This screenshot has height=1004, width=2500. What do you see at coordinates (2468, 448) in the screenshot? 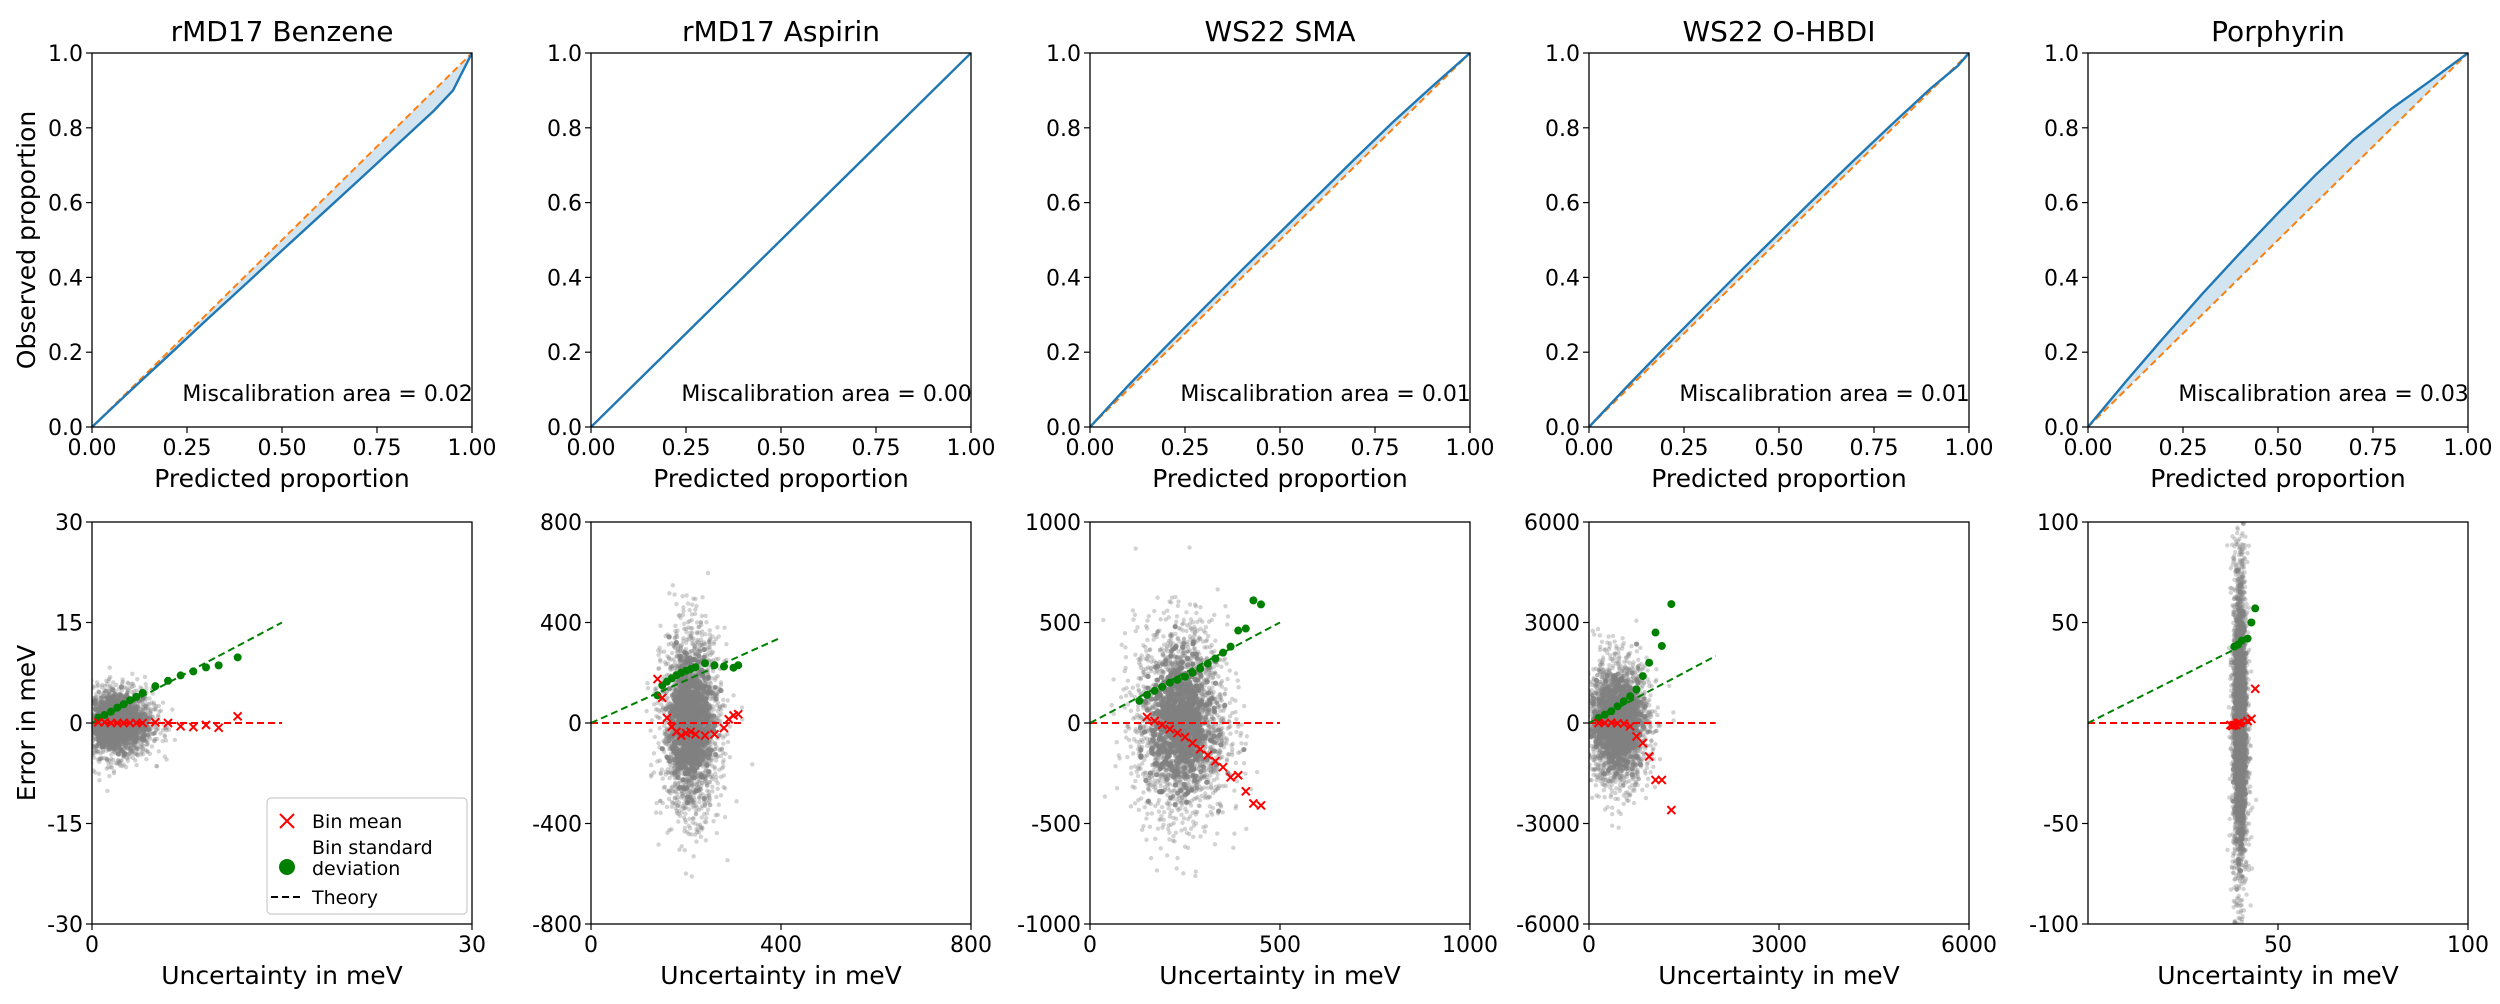
I see `x-tick-label: 1.00` at bounding box center [2468, 448].